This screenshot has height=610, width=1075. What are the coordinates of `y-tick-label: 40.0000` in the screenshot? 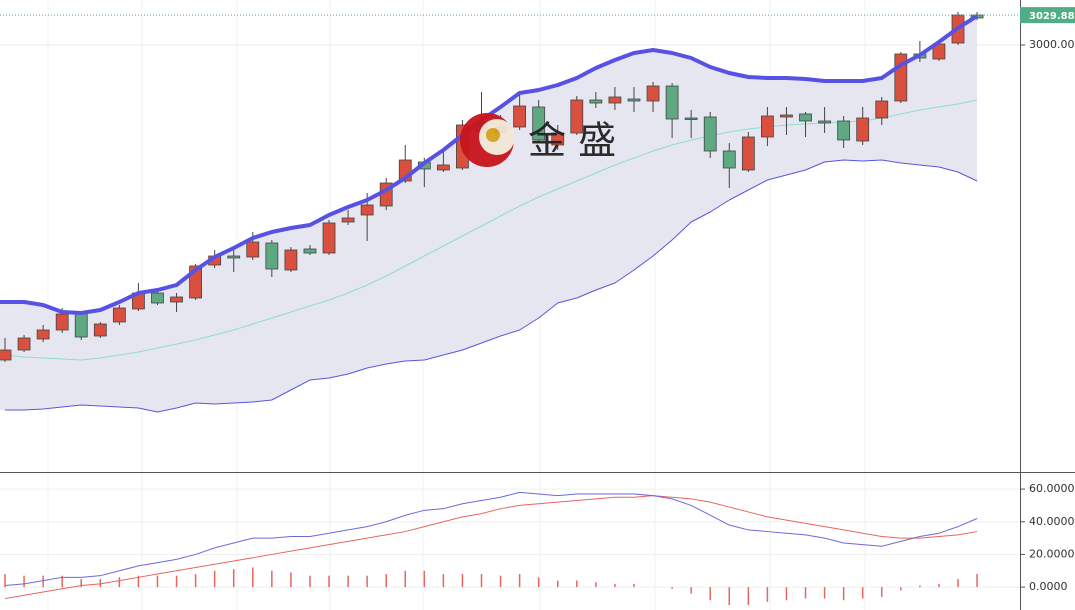 It's located at (1052, 521).